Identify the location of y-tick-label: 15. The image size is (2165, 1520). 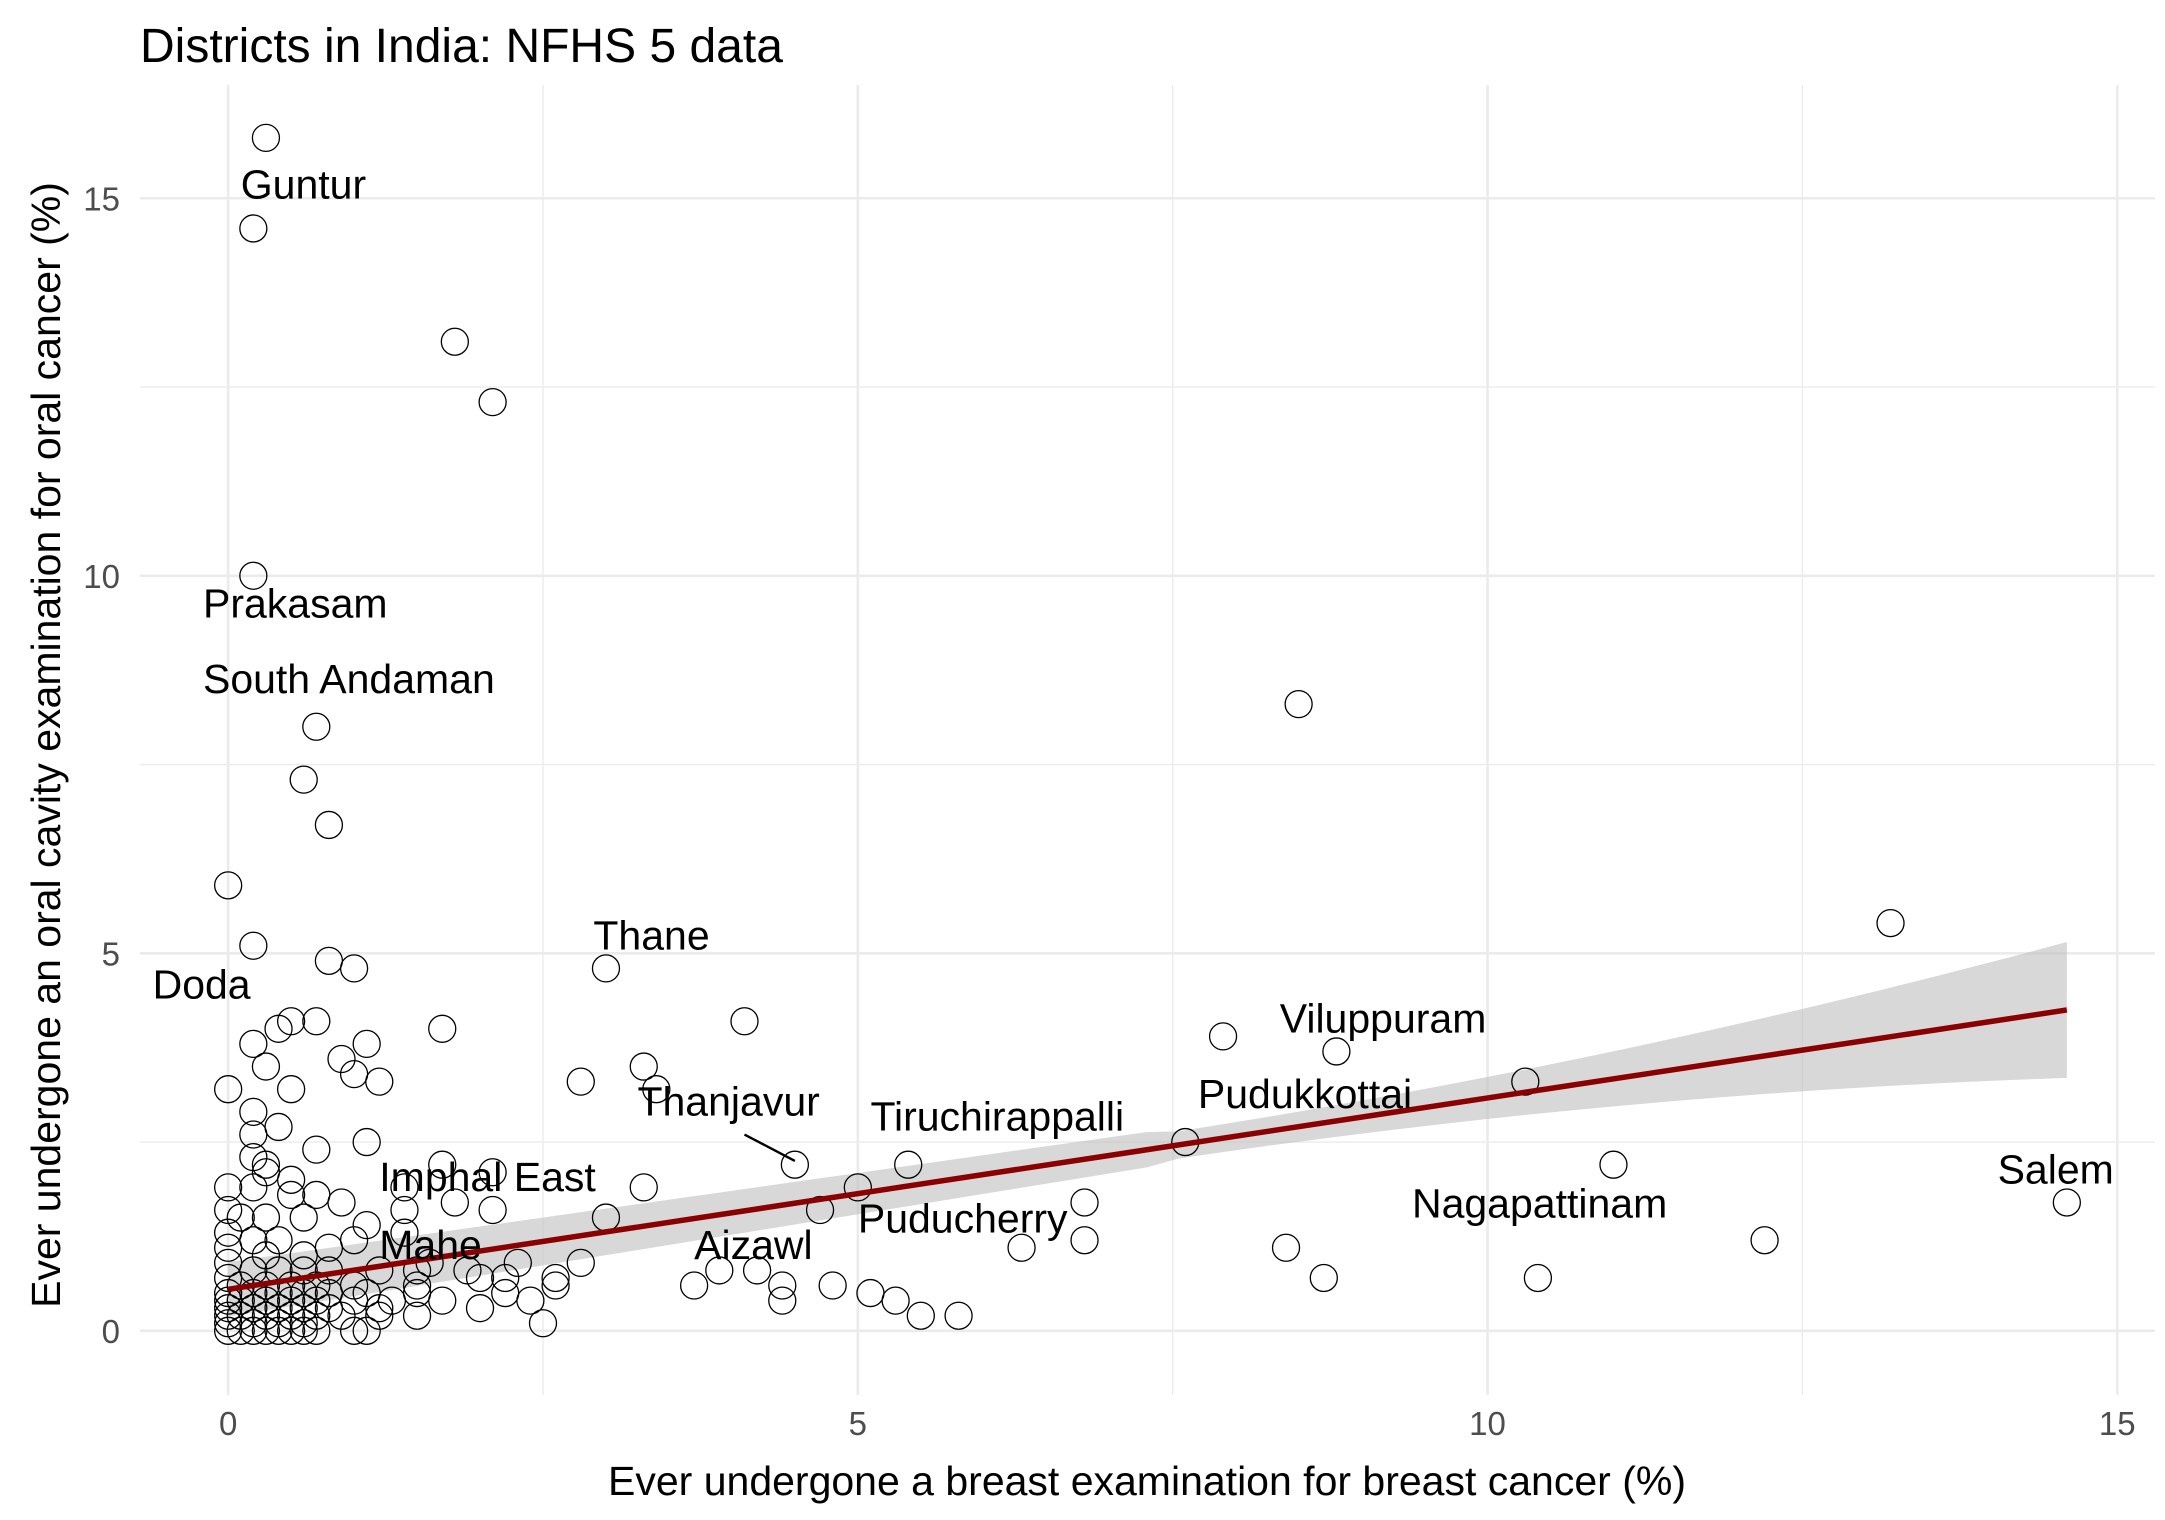
(101, 198).